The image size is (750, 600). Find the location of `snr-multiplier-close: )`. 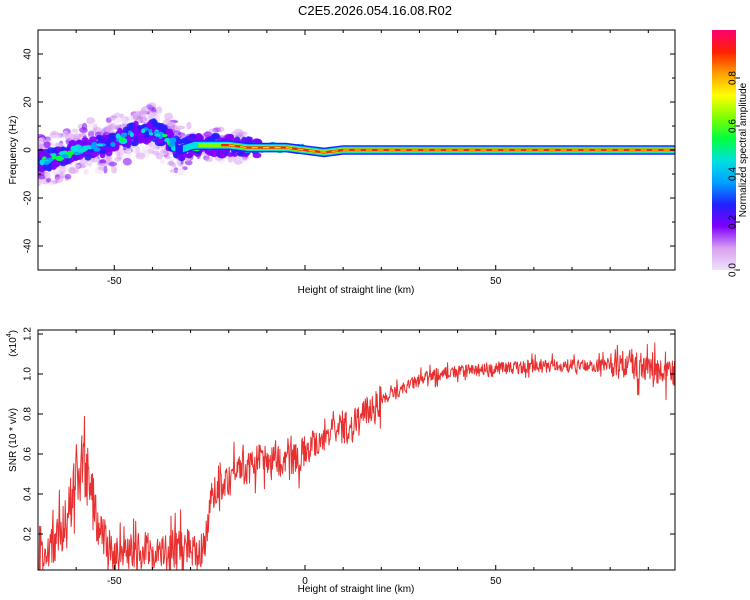

snr-multiplier-close: ) is located at coordinates (13, 331).